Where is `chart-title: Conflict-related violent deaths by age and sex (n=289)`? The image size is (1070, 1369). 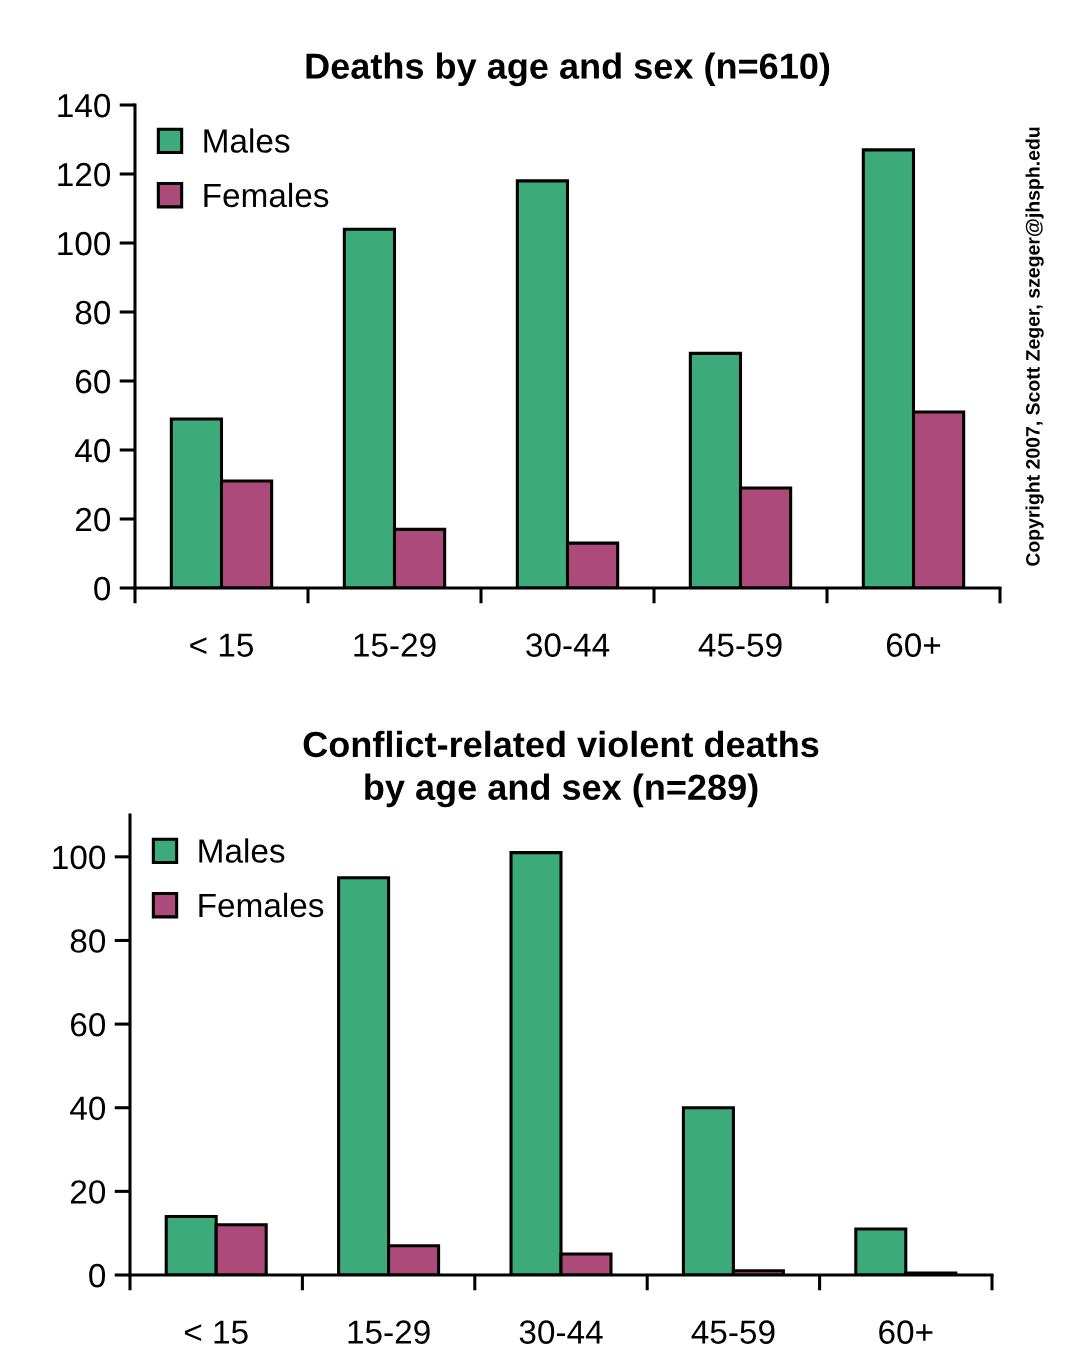
chart-title: Conflict-related violent deaths by age and sex (n=289) is located at coordinates (561, 769).